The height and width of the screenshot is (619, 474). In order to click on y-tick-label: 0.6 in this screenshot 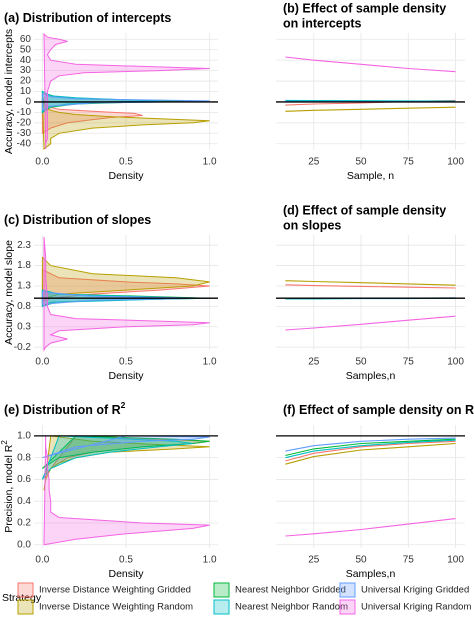, I will do `click(24, 479)`.